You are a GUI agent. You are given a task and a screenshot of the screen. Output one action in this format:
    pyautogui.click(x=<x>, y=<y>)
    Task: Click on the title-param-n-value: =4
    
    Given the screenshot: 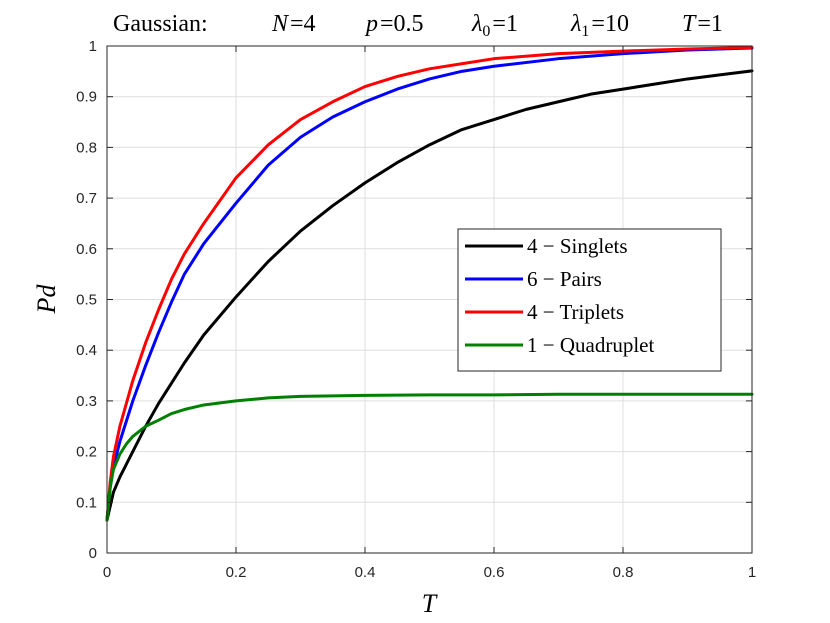 What is the action you would take?
    pyautogui.click(x=303, y=24)
    